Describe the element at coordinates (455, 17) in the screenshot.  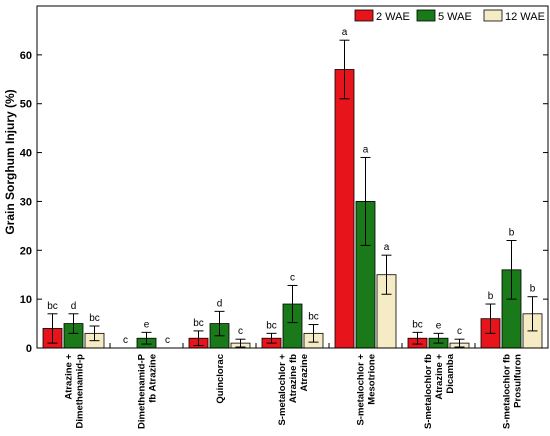
I see `legend-label: 5 WAE` at that location.